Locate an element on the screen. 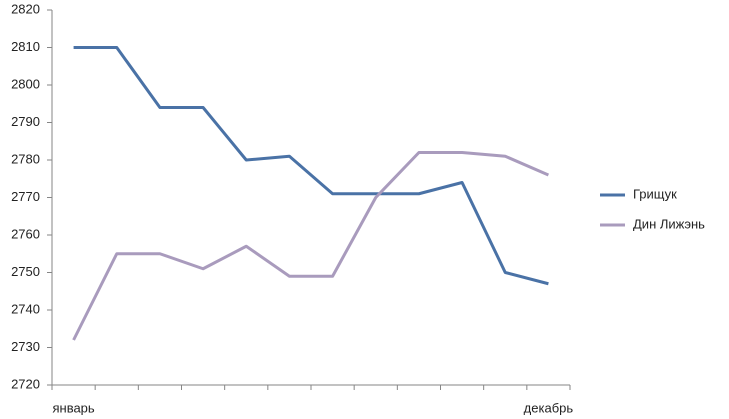 Image resolution: width=729 pixels, height=419 pixels. legend-label: Дин Лижэнь is located at coordinates (669, 223).